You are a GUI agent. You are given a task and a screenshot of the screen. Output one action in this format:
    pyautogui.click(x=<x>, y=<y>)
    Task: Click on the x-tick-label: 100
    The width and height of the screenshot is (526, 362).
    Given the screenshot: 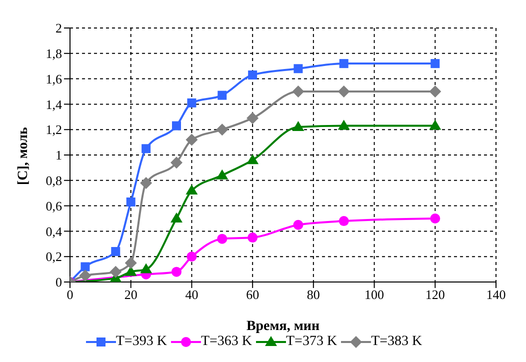 What is the action you would take?
    pyautogui.click(x=374, y=294)
    